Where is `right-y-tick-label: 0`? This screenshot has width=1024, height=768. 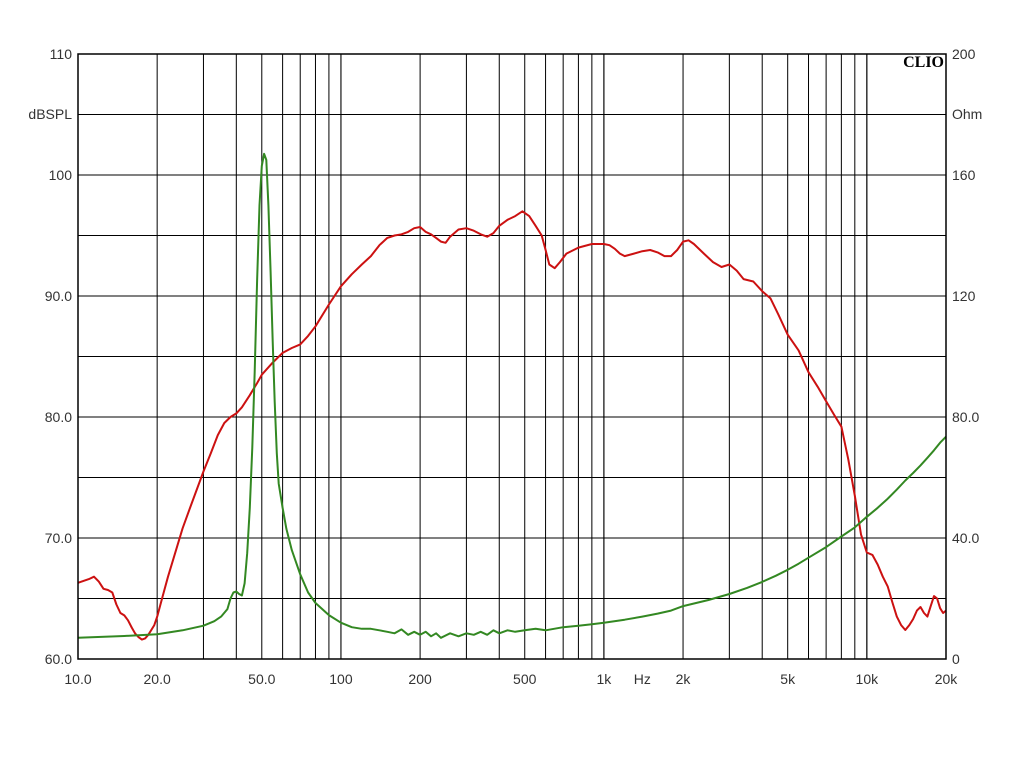
right-y-tick-label: 0 is located at coordinates (956, 659).